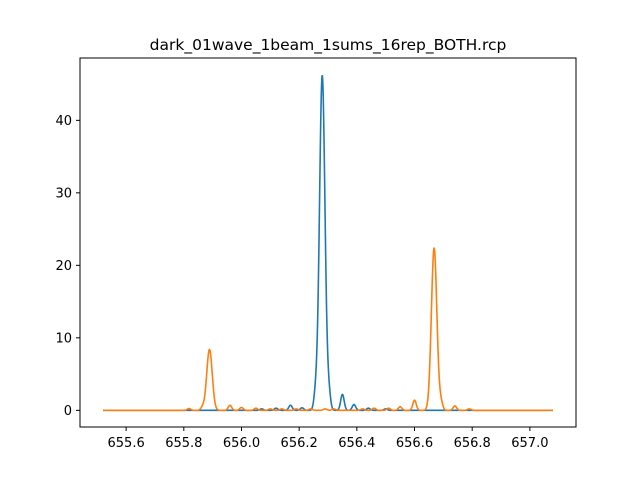 Image resolution: width=640 pixels, height=480 pixels. I want to click on x-tick-label: 656.4, so click(356, 443).